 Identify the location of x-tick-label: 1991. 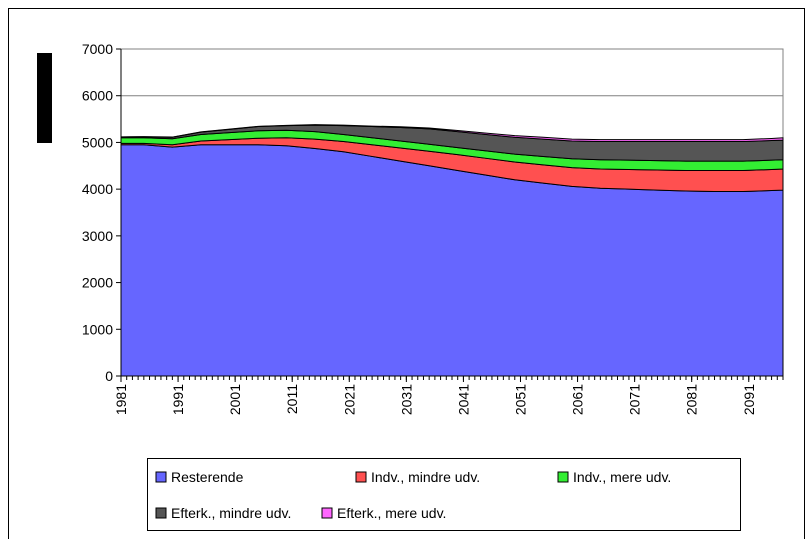
(178, 399).